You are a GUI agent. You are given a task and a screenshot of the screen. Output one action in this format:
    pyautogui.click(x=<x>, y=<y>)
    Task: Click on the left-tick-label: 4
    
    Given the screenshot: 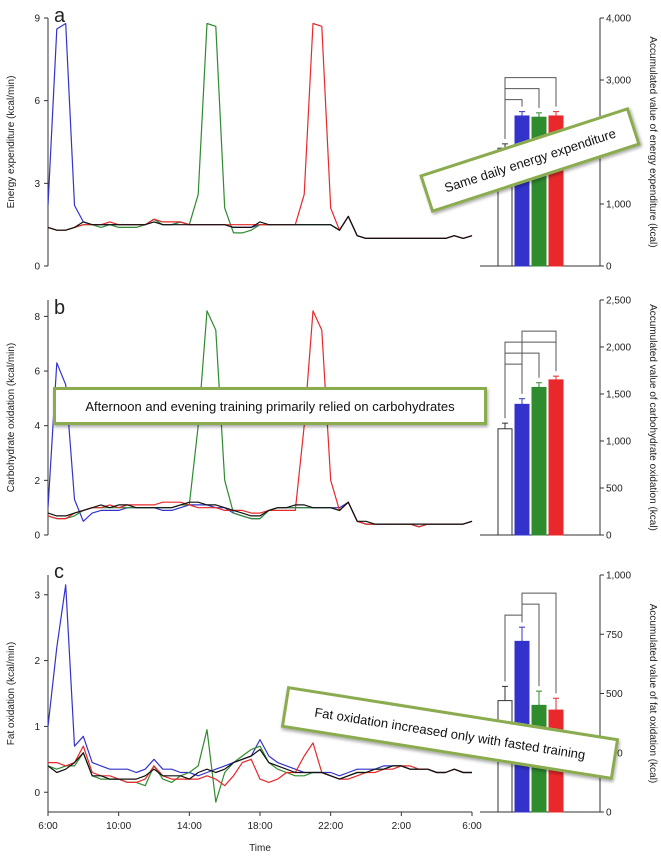 What is the action you would take?
    pyautogui.click(x=37, y=426)
    